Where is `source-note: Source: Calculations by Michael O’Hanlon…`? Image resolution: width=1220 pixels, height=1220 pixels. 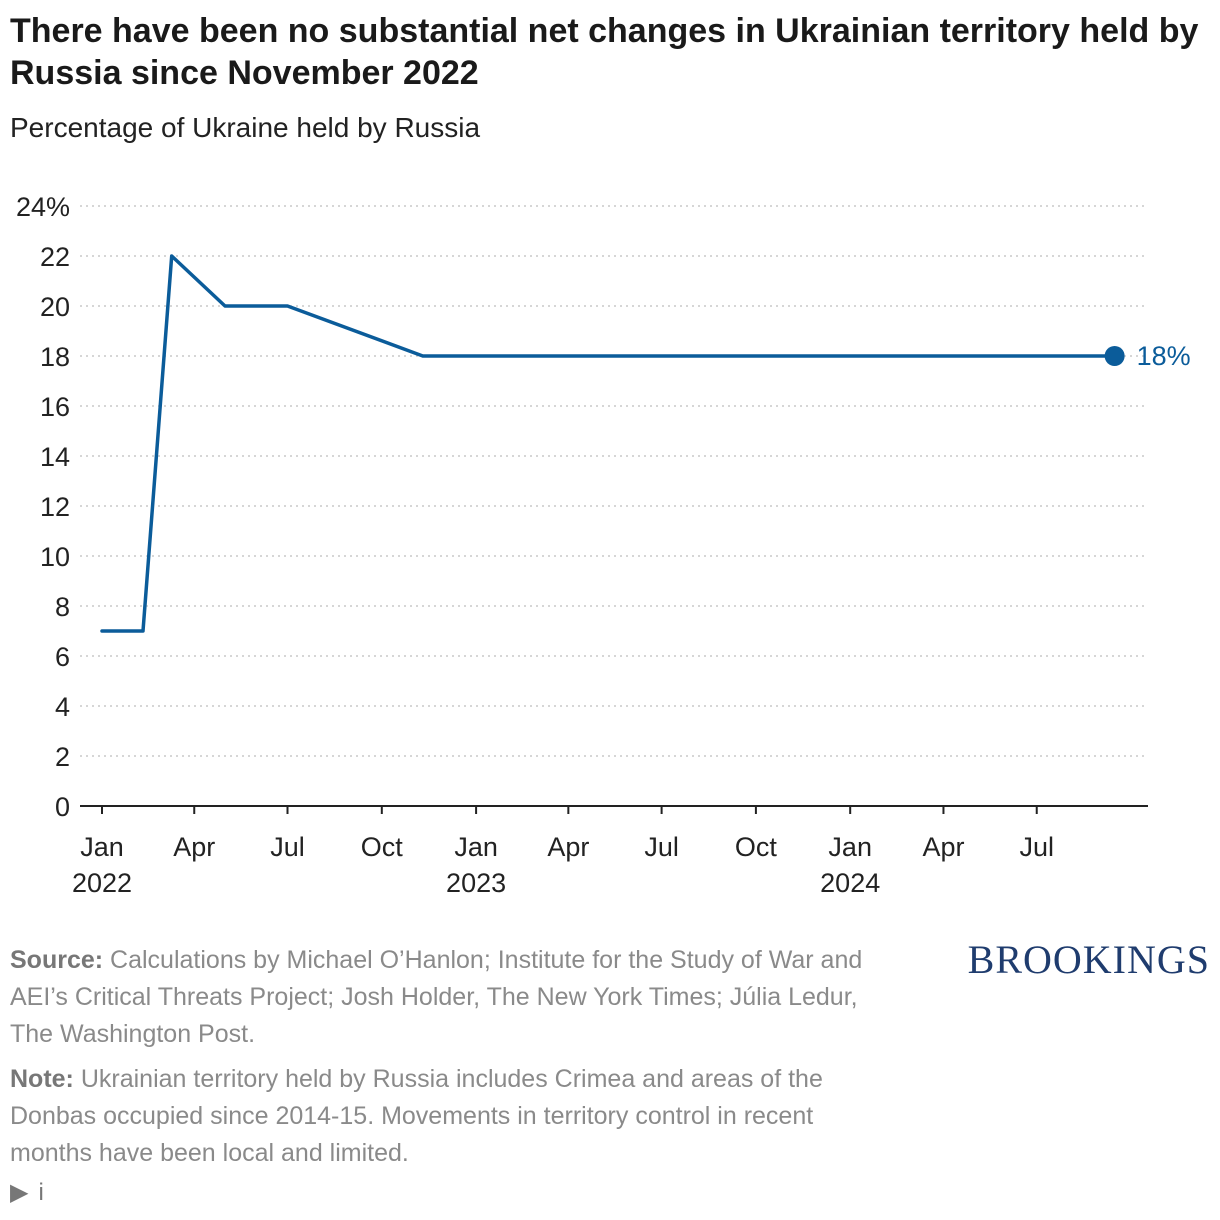
source-note: Source: Calculations by Michael O’Hanlon… is located at coordinates (450, 997).